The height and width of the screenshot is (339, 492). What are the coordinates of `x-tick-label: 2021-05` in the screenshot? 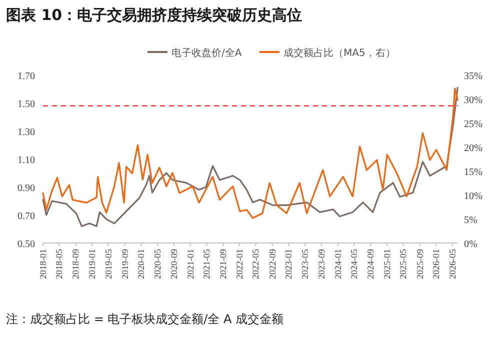 It's located at (207, 263).